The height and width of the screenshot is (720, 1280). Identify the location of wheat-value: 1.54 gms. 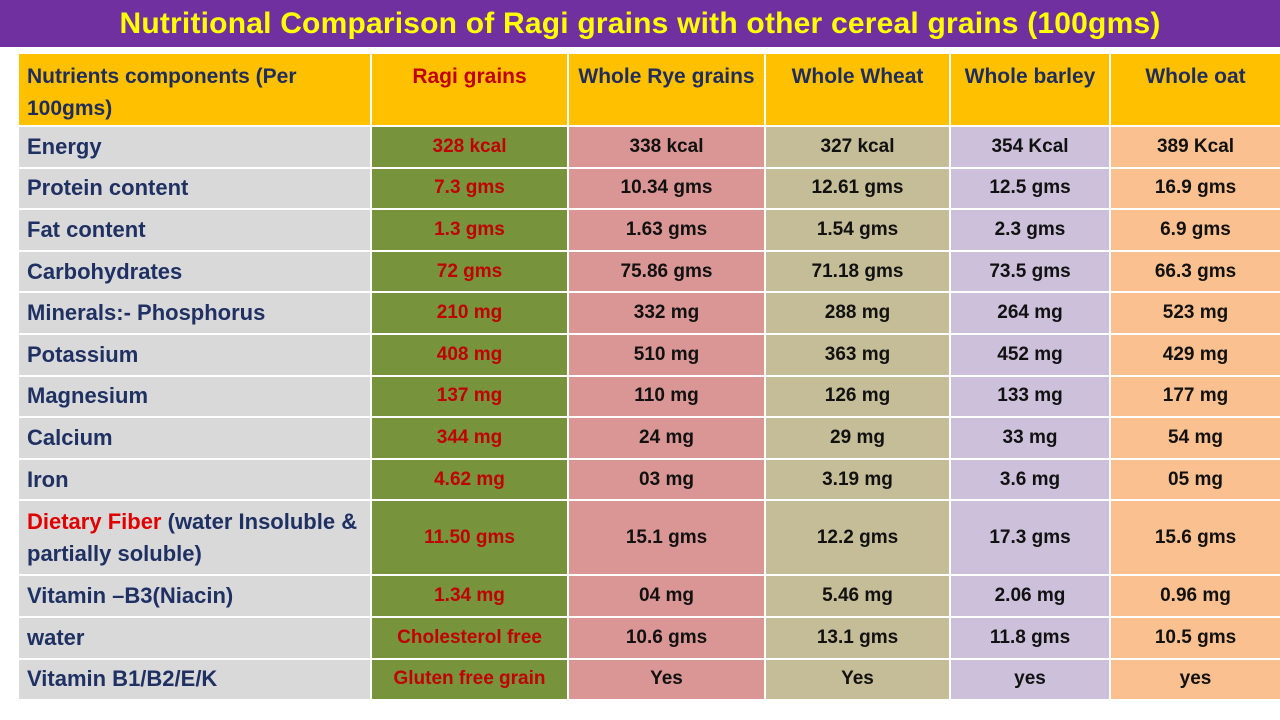
(857, 230).